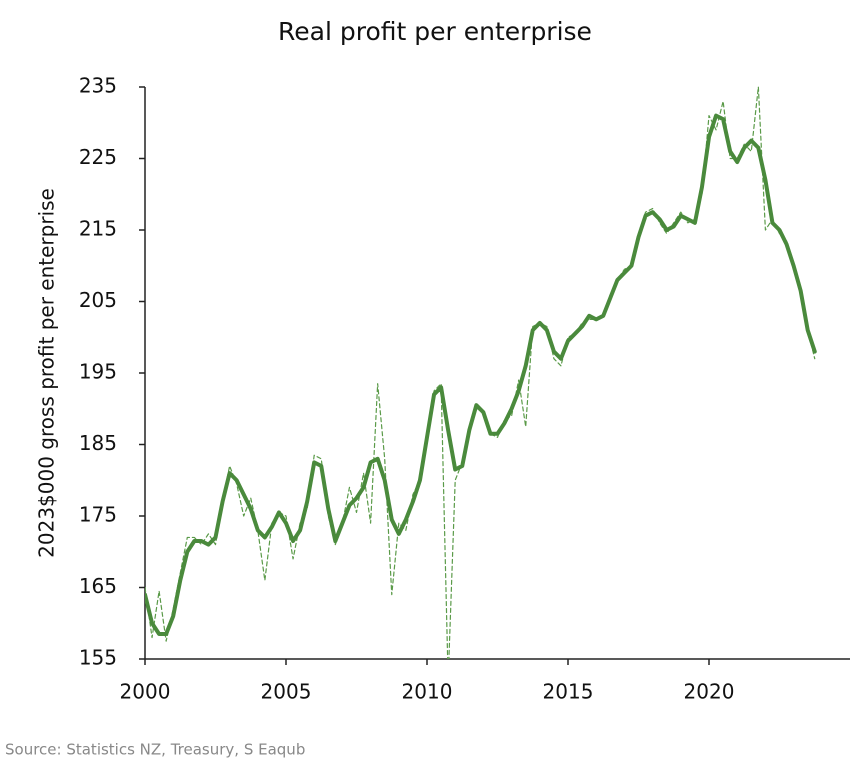  What do you see at coordinates (155, 750) in the screenshot?
I see `source-note: Source: Statistics NZ, Treasury, S Eaqub` at bounding box center [155, 750].